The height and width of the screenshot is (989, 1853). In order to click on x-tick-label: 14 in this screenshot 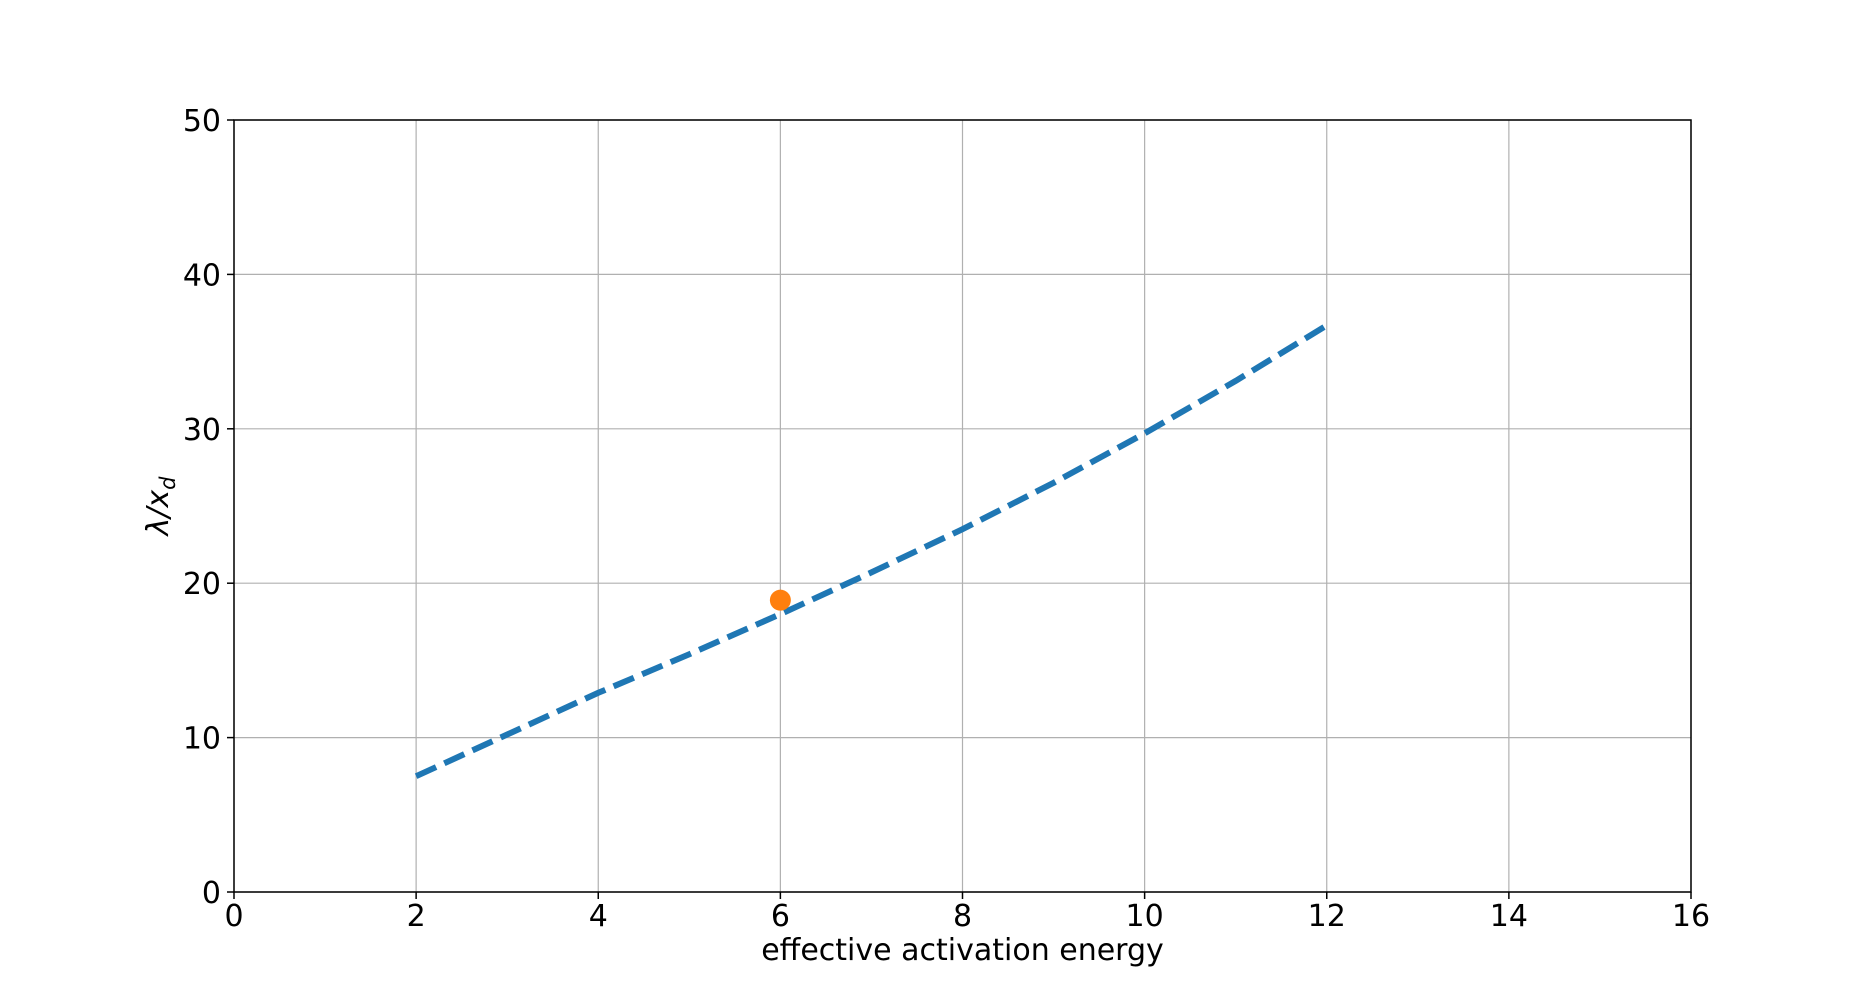, I will do `click(1509, 916)`.